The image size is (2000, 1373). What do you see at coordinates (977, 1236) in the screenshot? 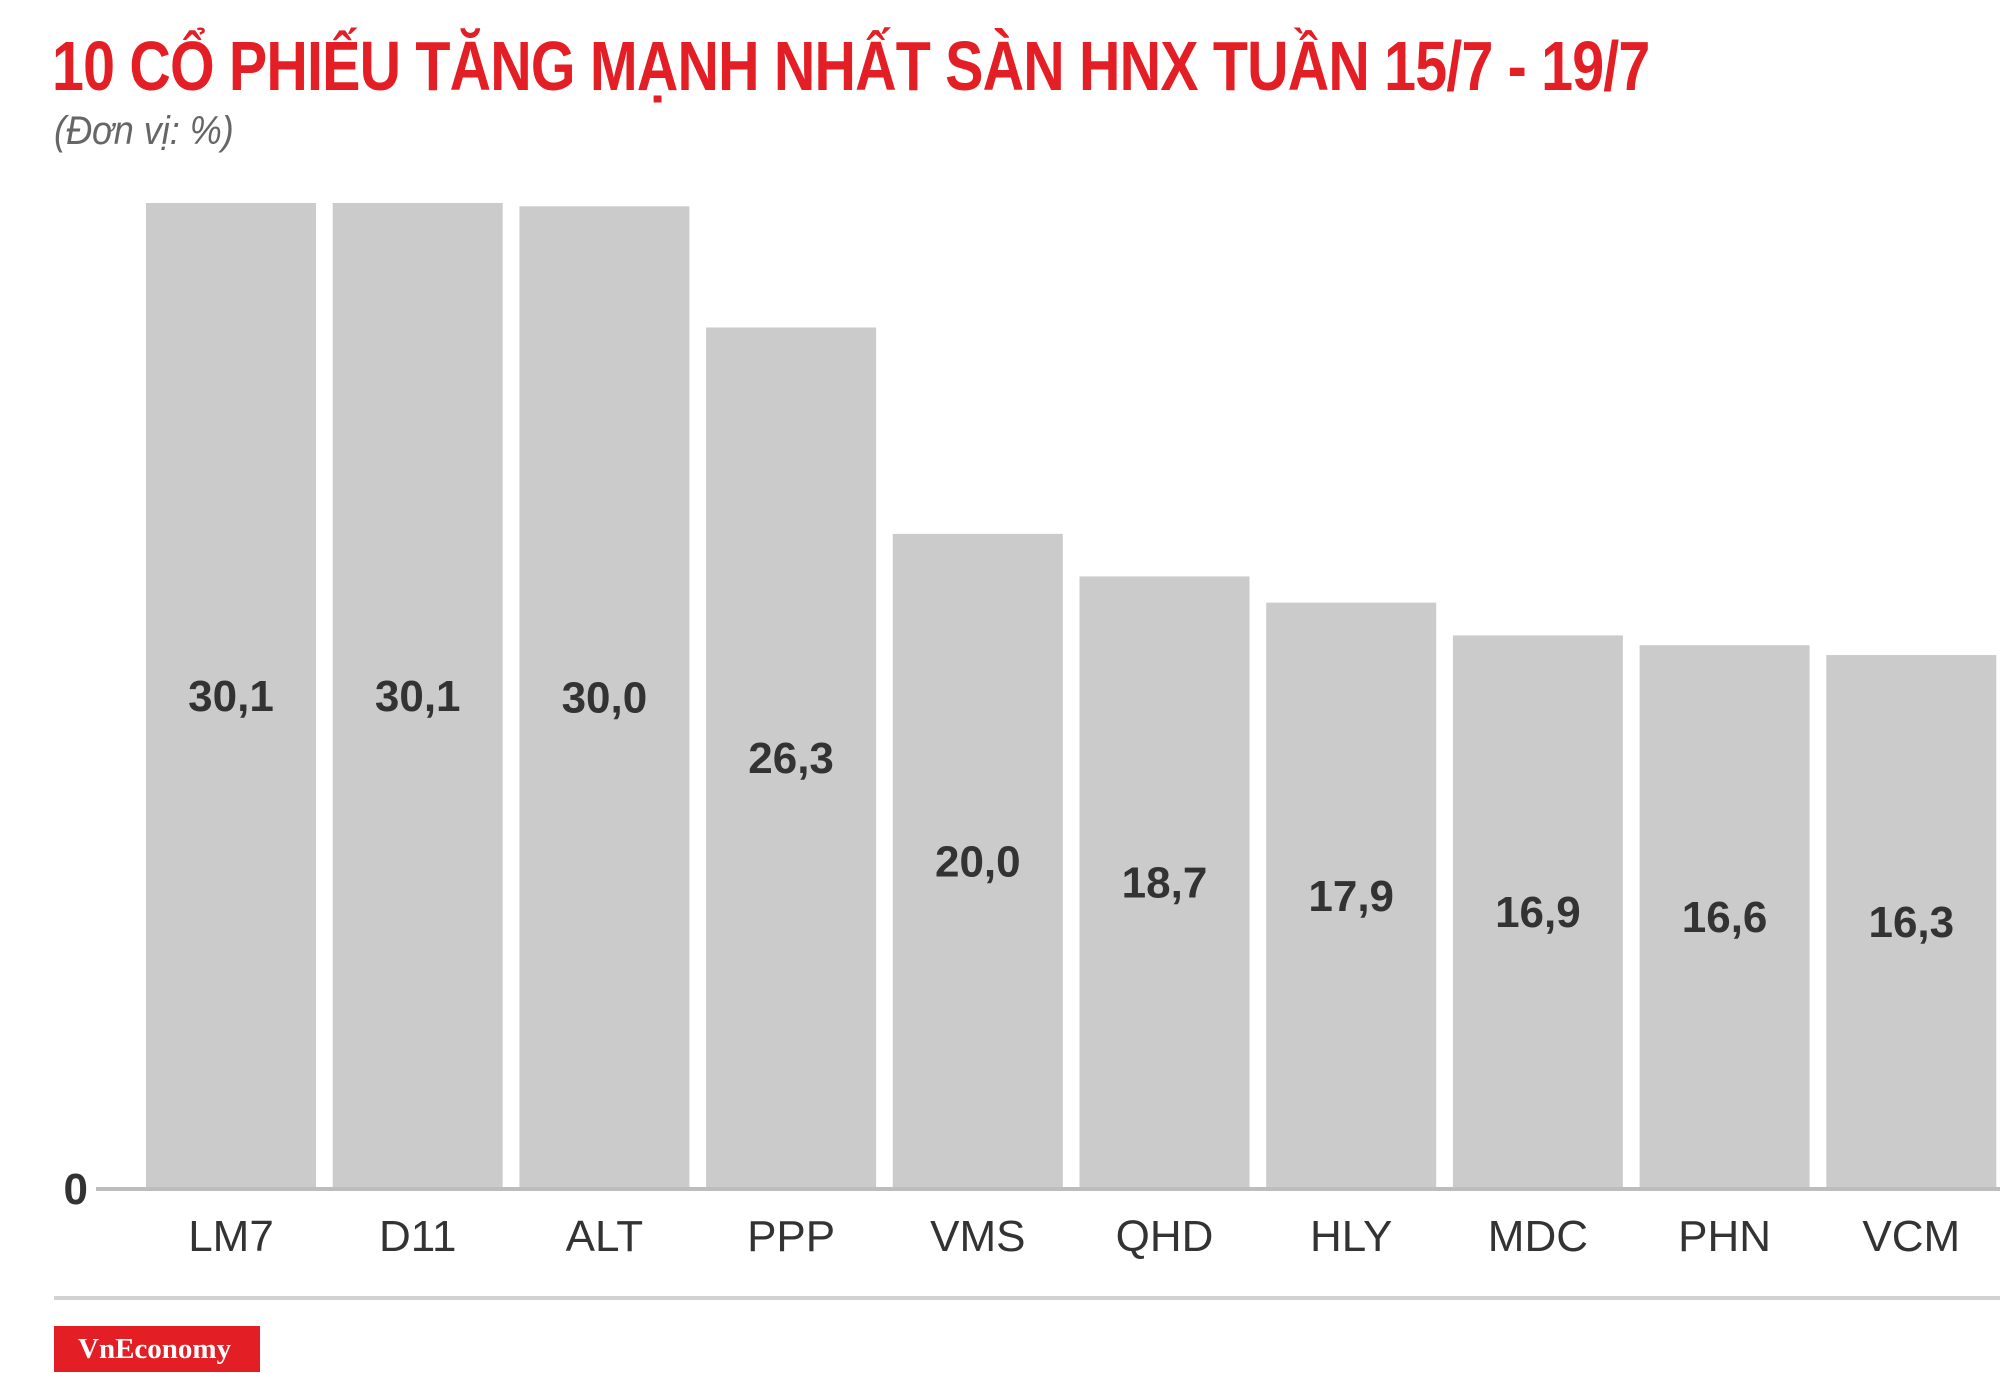
I see `category-label: VMS` at bounding box center [977, 1236].